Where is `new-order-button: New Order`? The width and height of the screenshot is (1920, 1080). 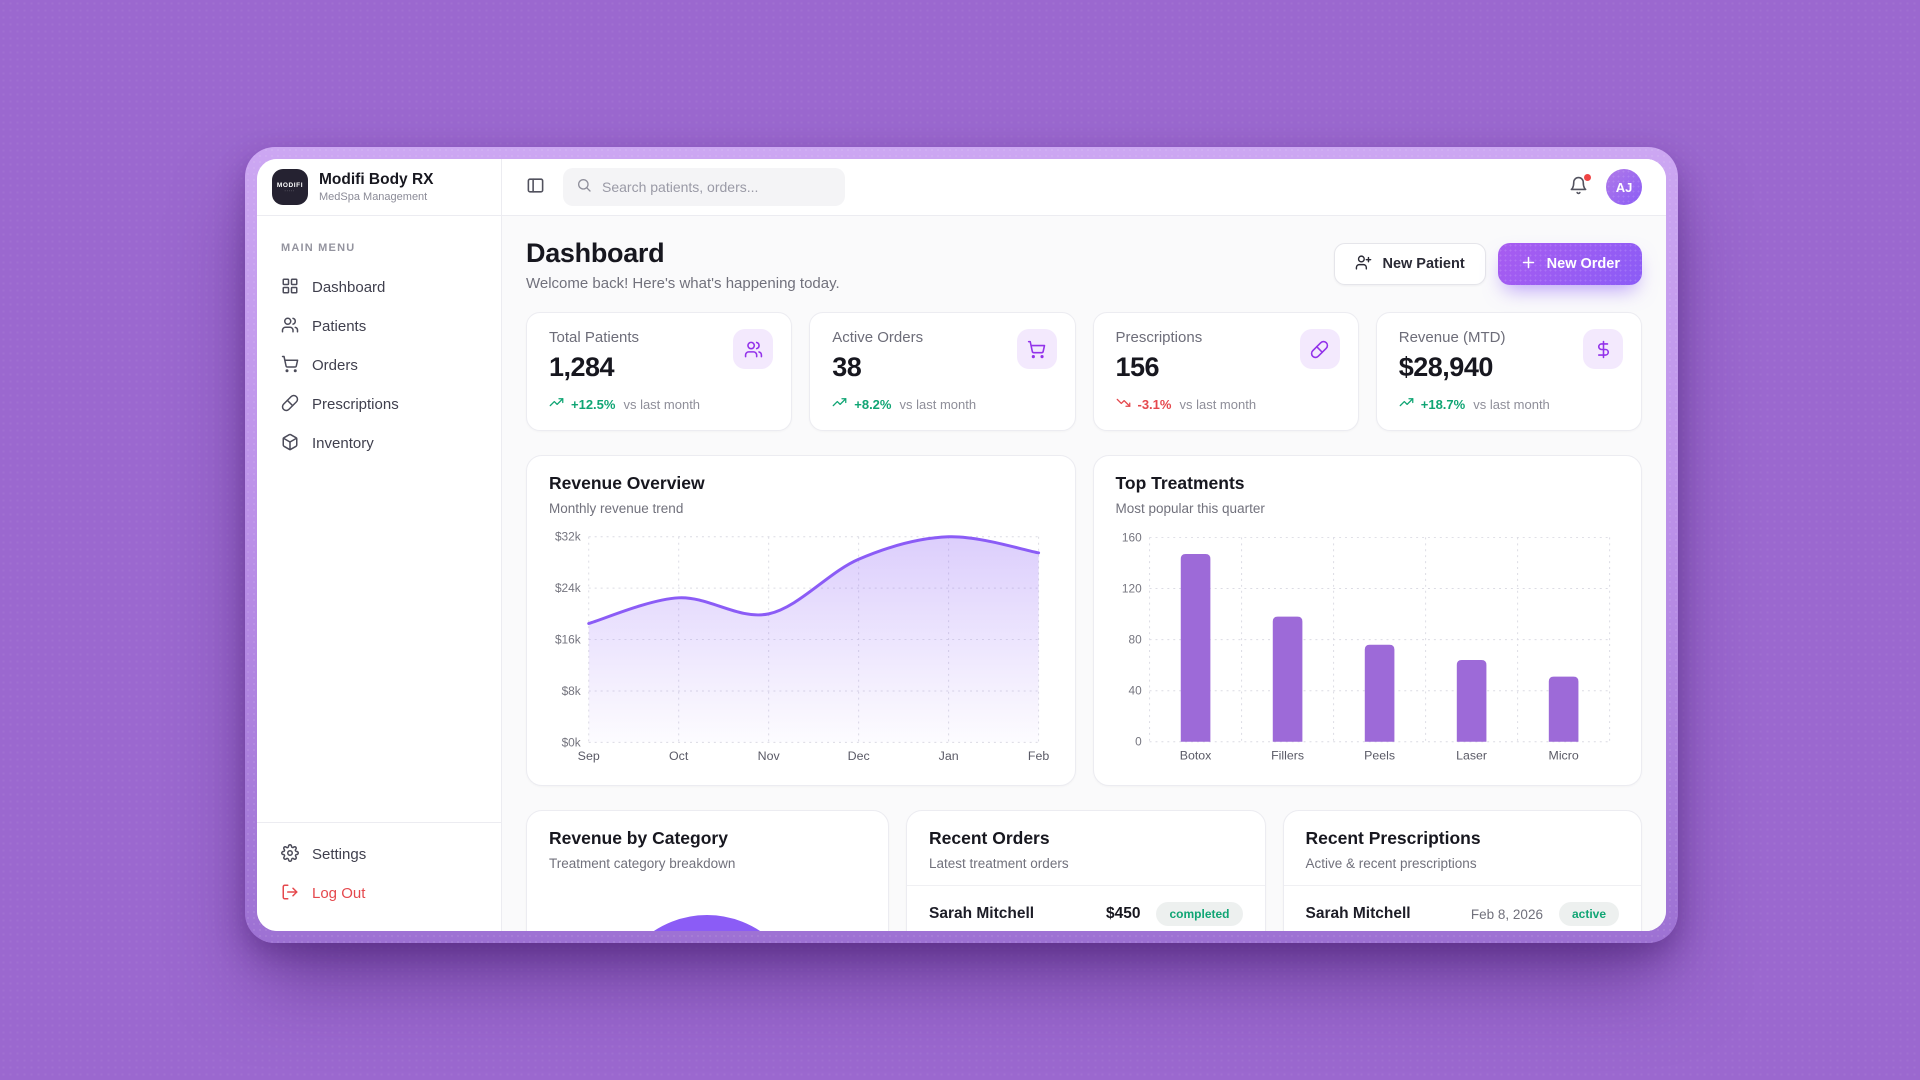 new-order-button: New Order is located at coordinates (1570, 264).